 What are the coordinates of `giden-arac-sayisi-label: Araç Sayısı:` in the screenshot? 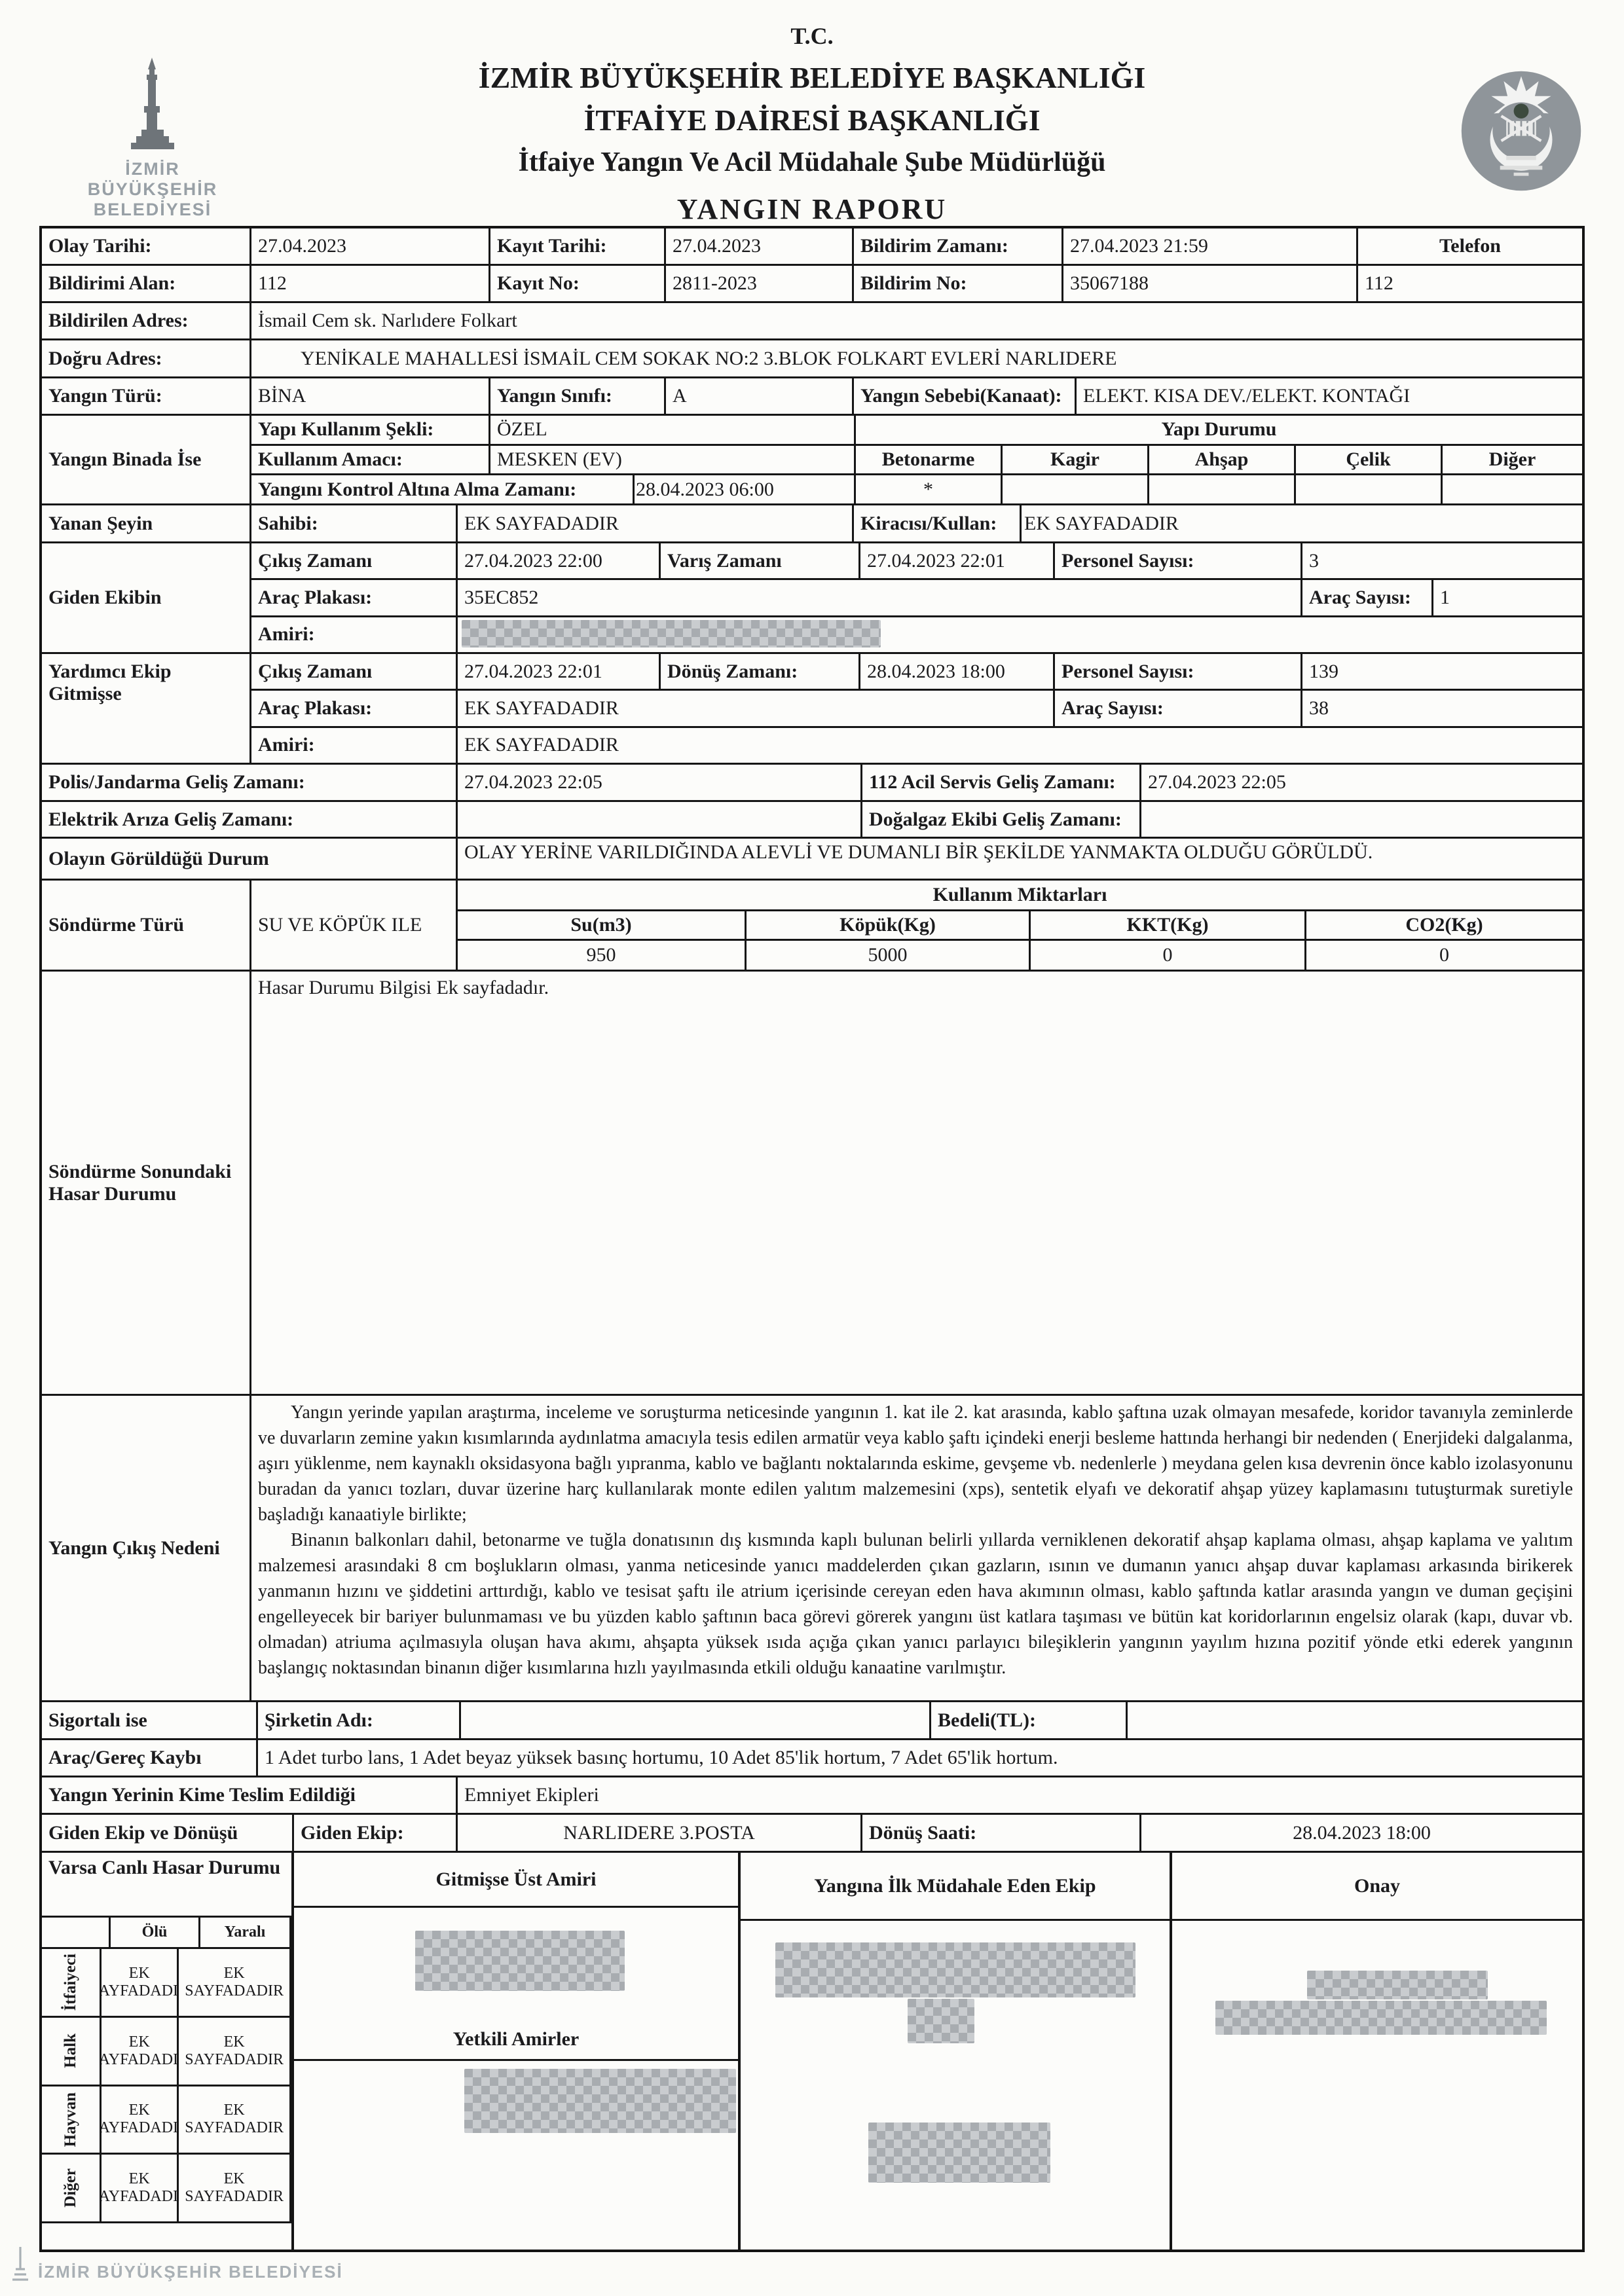 It's located at (1367, 597).